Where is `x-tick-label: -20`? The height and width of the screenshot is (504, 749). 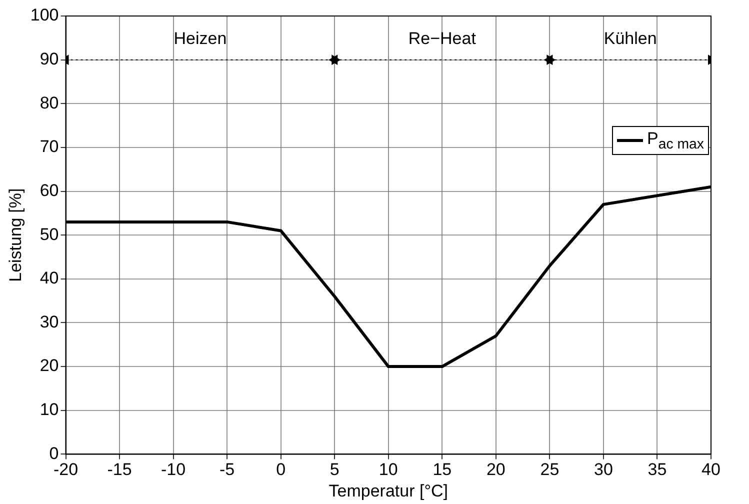
x-tick-label: -20 is located at coordinates (65, 470).